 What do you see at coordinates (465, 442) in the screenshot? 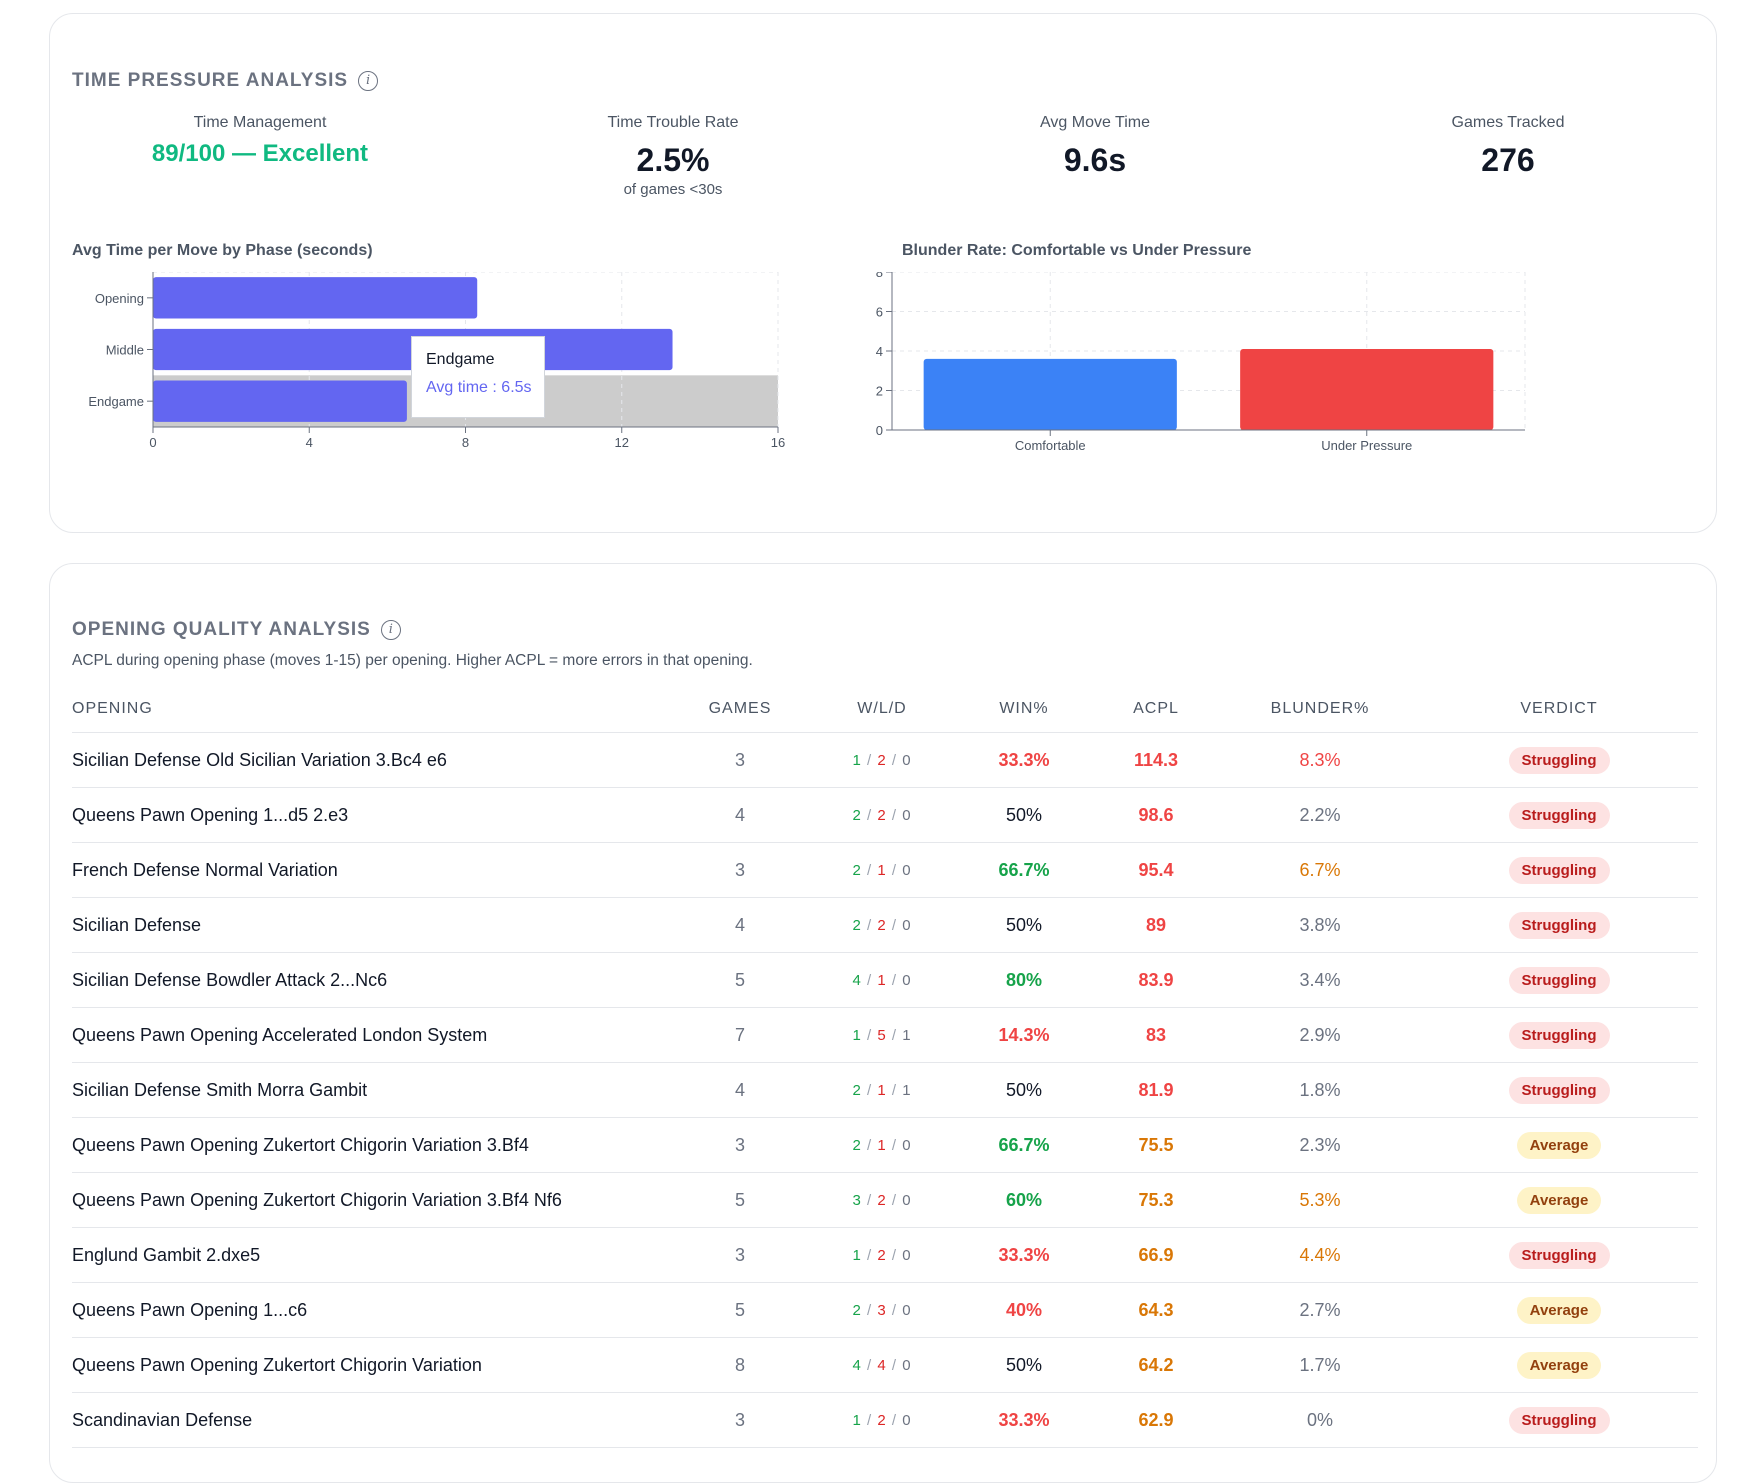
I see `x-tick-label: 8` at bounding box center [465, 442].